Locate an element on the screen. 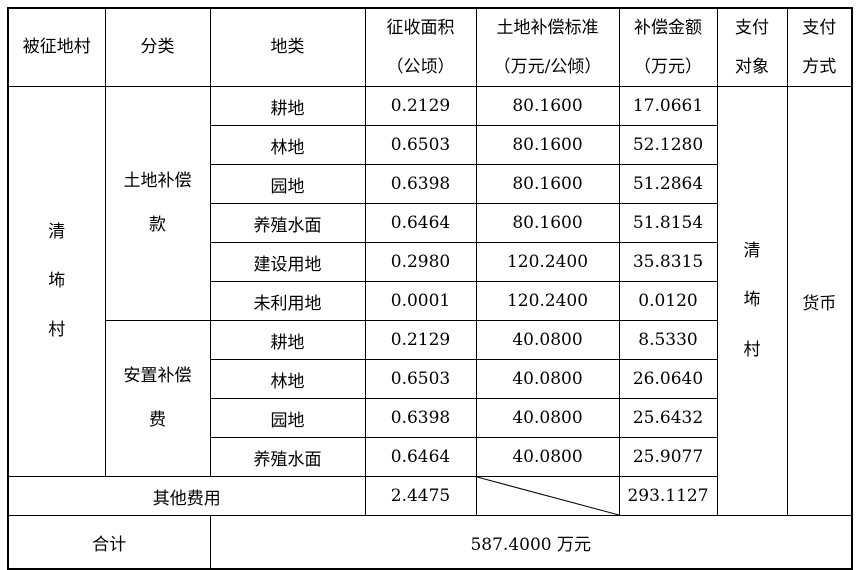  table-row: 林地 0.6503 80.1600 52.1280 is located at coordinates (430, 145).